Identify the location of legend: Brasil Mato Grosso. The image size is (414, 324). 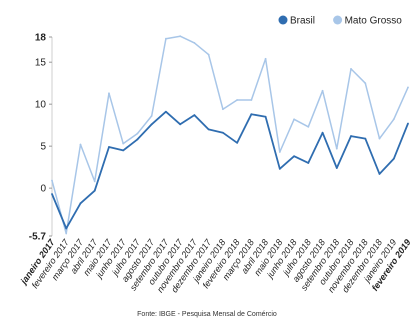
(340, 21).